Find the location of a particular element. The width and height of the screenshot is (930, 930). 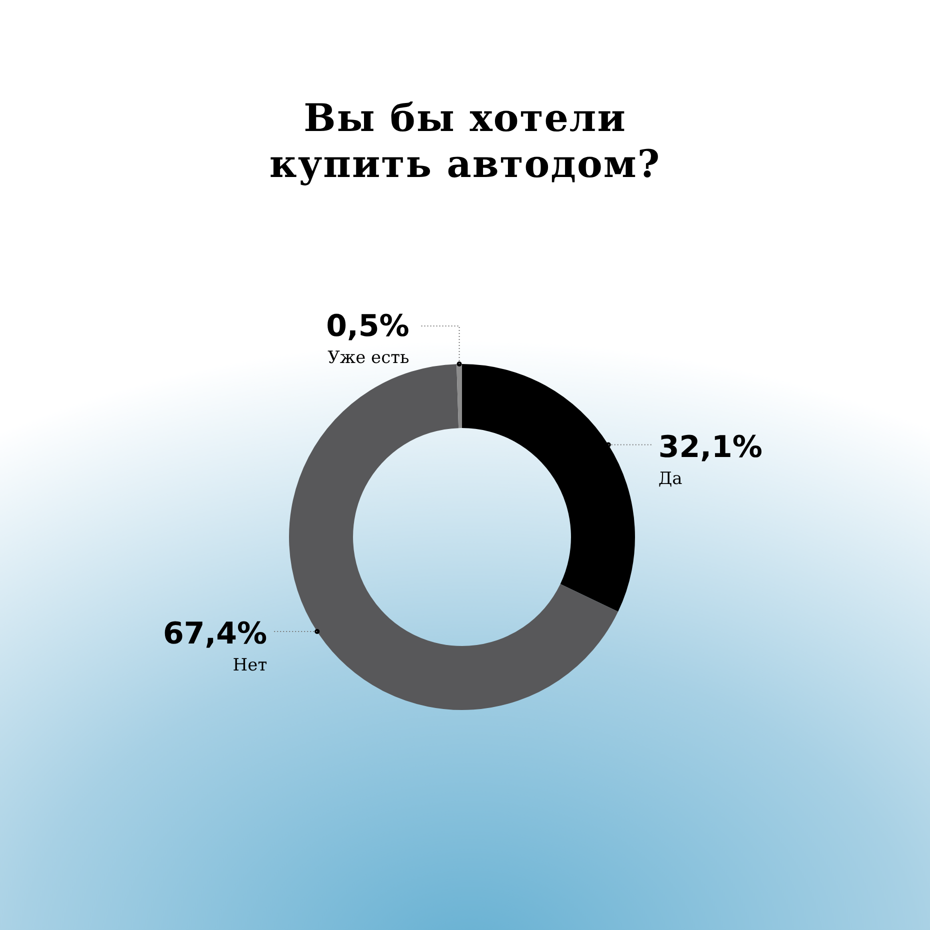

data-label: 0,5% is located at coordinates (368, 326).